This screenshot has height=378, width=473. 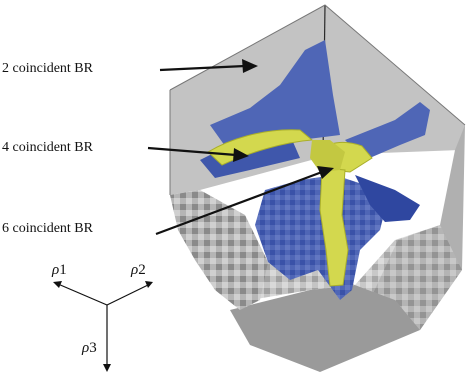 What do you see at coordinates (275, 100) in the screenshot?
I see `blue-sheet-upper` at bounding box center [275, 100].